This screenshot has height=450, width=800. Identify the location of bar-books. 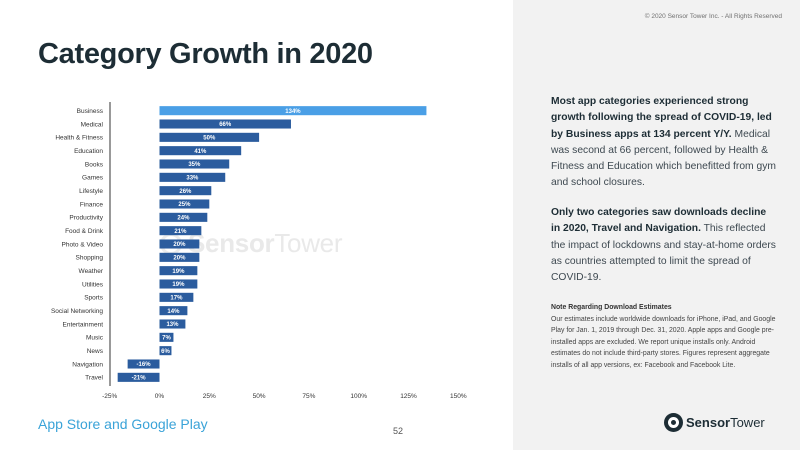
(194, 164).